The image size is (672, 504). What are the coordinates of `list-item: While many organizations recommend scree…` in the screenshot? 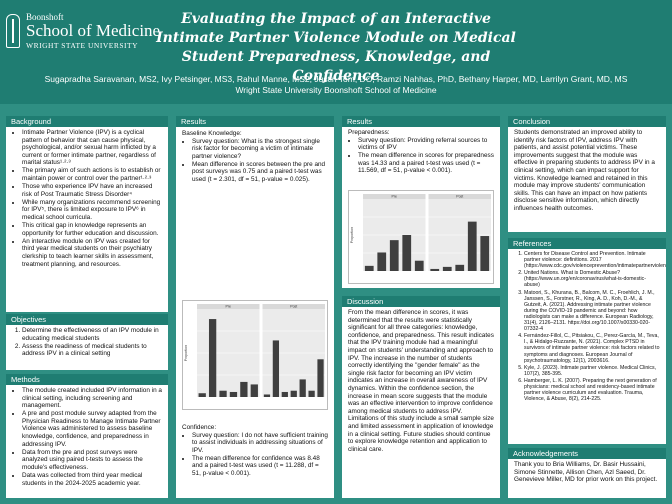 It's located at (92, 210).